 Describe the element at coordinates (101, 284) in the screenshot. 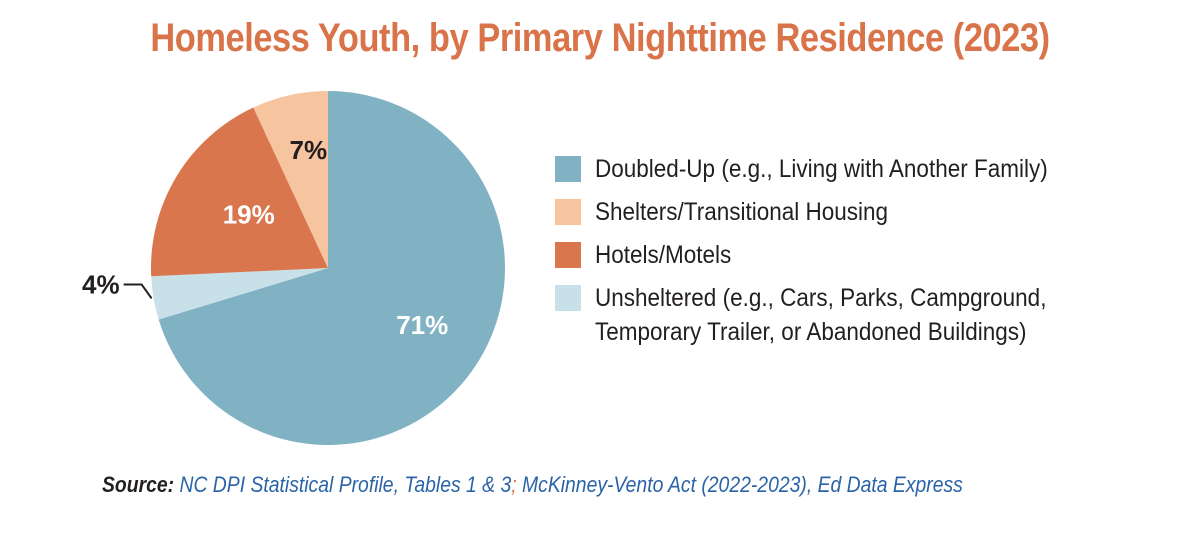

I see `slice-label-1: 4%` at that location.